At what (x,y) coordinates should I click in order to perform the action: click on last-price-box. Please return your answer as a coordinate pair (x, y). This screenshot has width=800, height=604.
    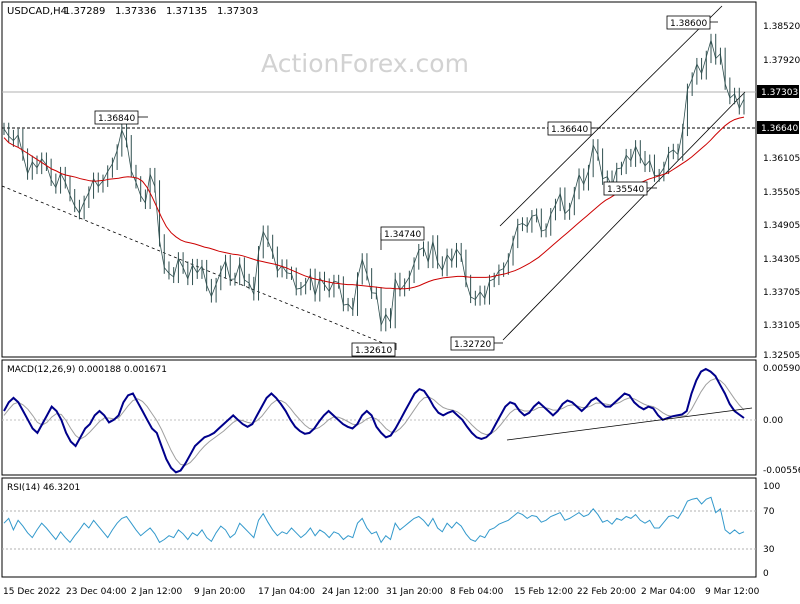
    Looking at the image, I should click on (778, 91).